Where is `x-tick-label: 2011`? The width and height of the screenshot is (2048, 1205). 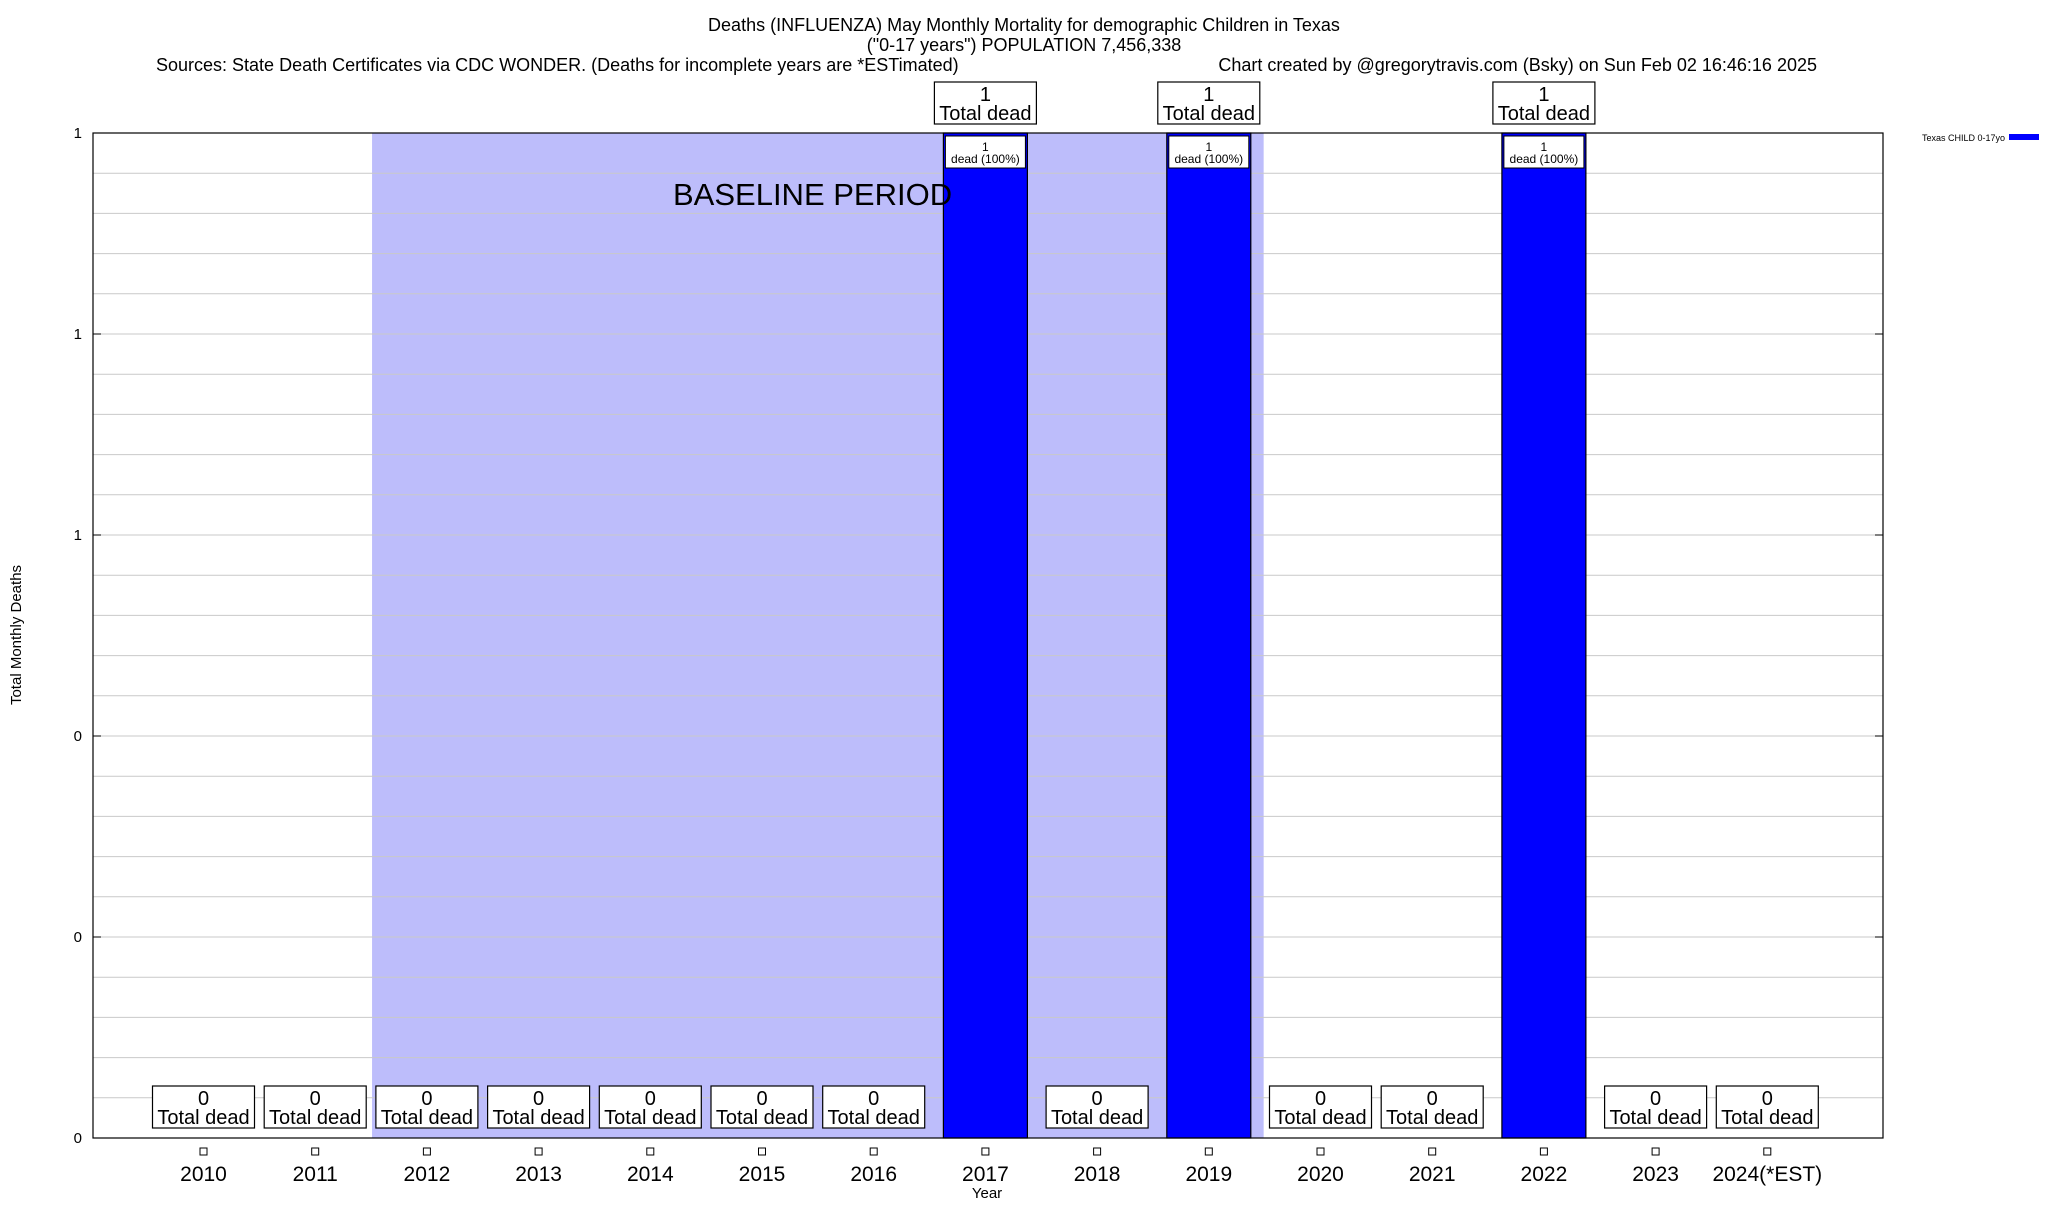
x-tick-label: 2011 is located at coordinates (315, 1174).